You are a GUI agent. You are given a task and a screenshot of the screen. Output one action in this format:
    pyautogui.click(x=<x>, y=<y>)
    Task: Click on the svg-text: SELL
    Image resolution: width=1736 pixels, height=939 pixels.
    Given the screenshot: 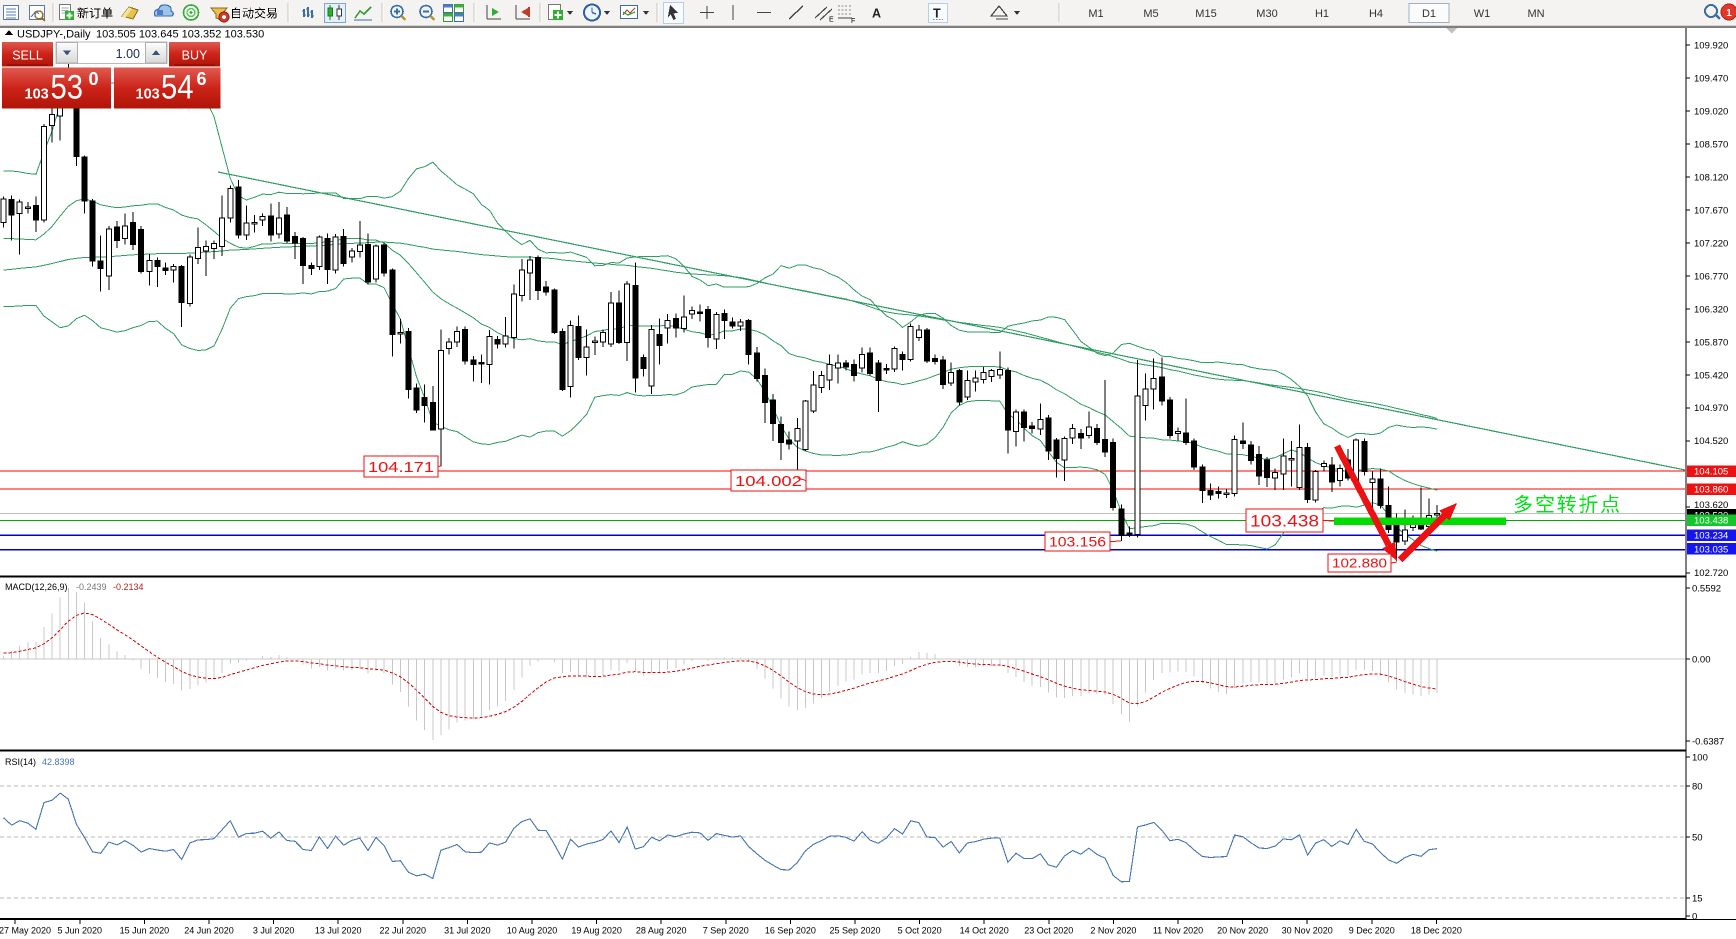 What is the action you would take?
    pyautogui.click(x=27, y=56)
    